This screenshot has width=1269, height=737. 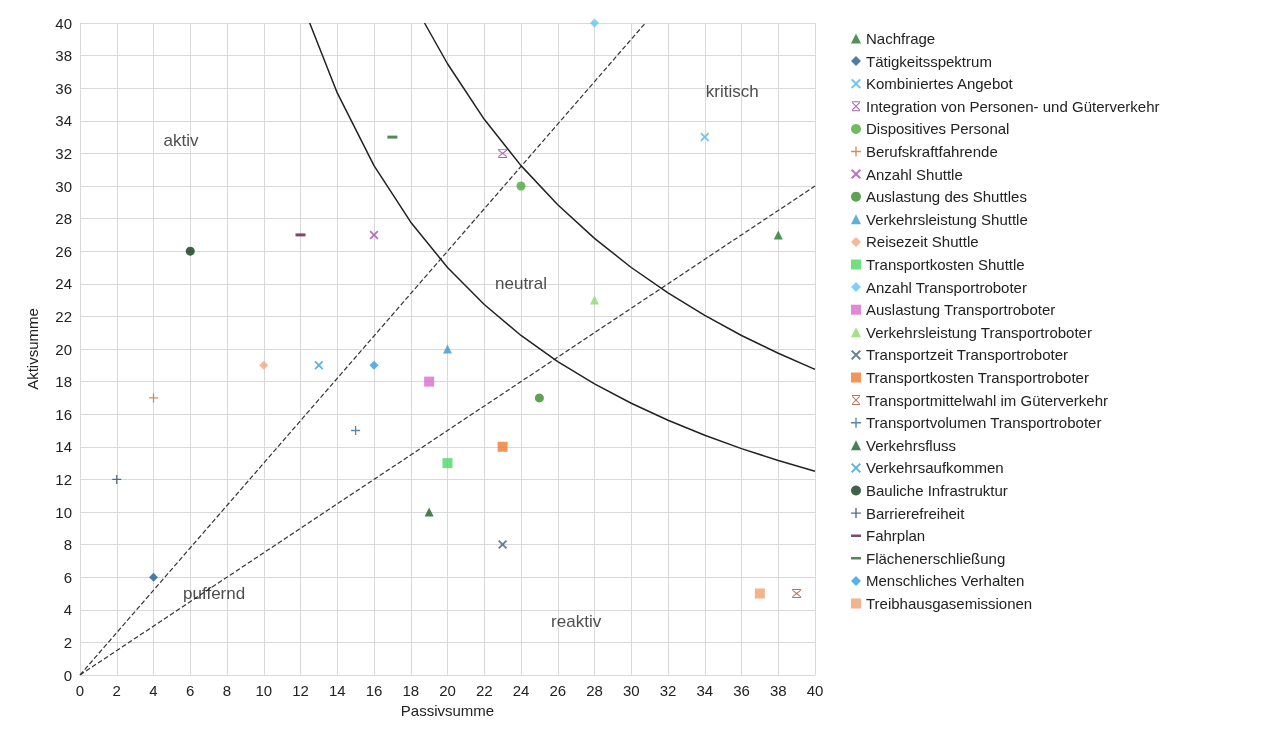 What do you see at coordinates (984, 423) in the screenshot?
I see `legend-label: Transportvolumen Transportroboter` at bounding box center [984, 423].